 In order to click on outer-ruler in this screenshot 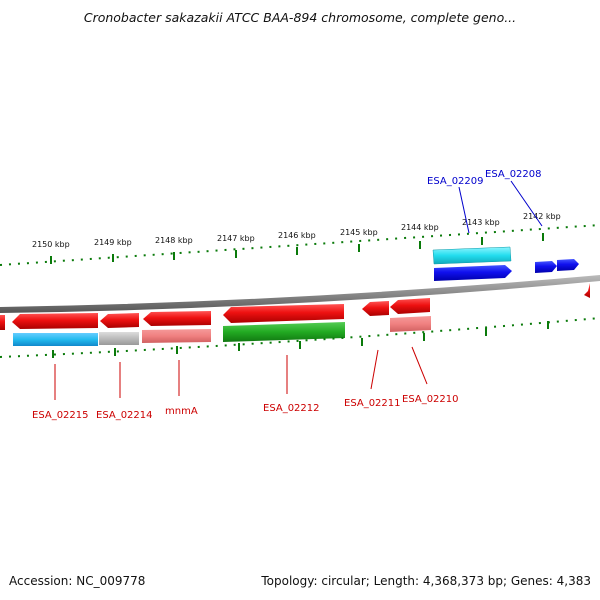, I will do `click(300, 245)`.